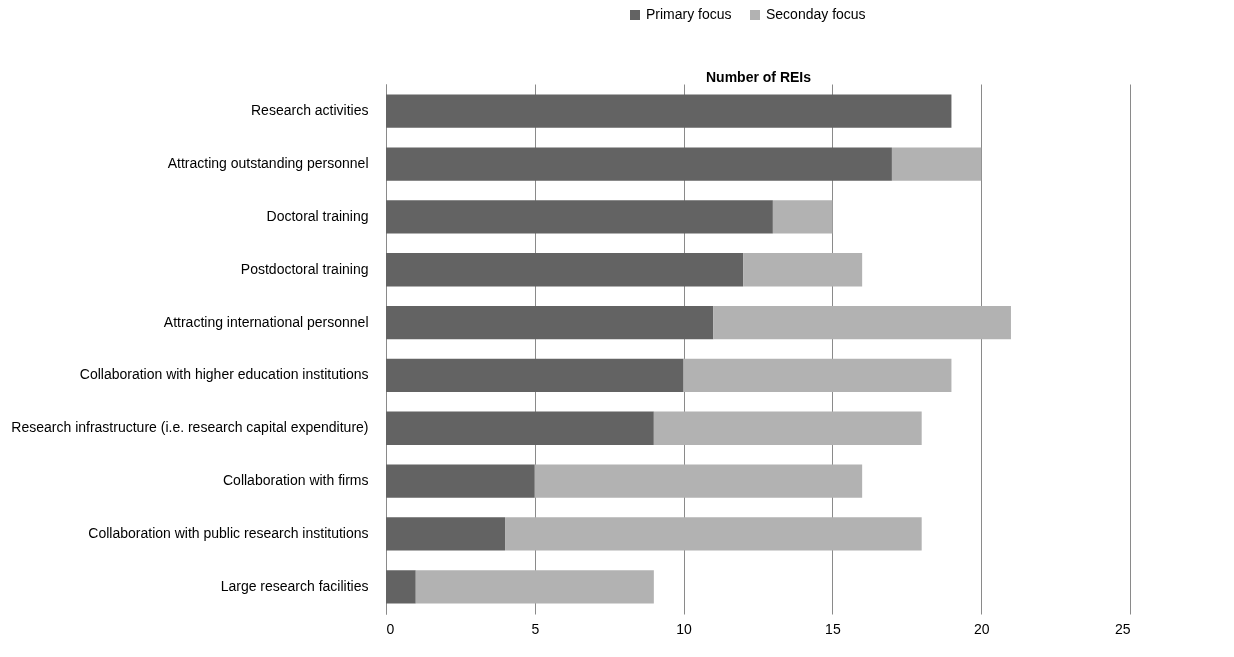  I want to click on x-tick-label: 15, so click(833, 628).